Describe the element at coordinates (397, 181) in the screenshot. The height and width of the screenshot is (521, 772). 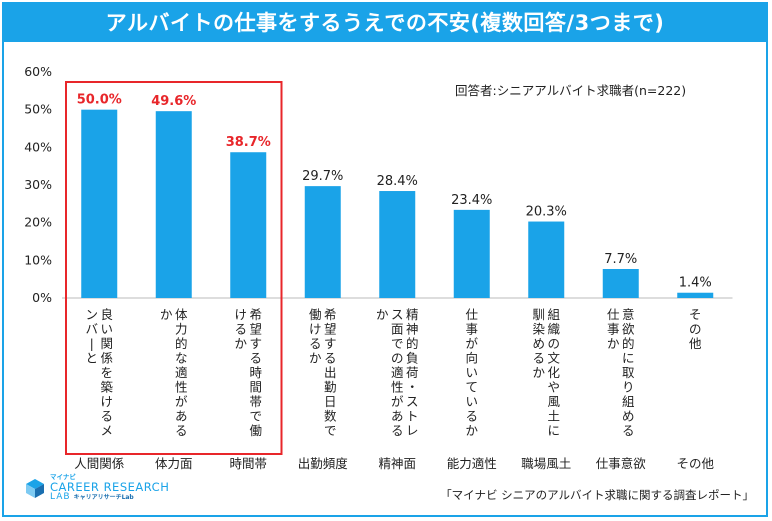
I see `data-label: 28.4%` at that location.